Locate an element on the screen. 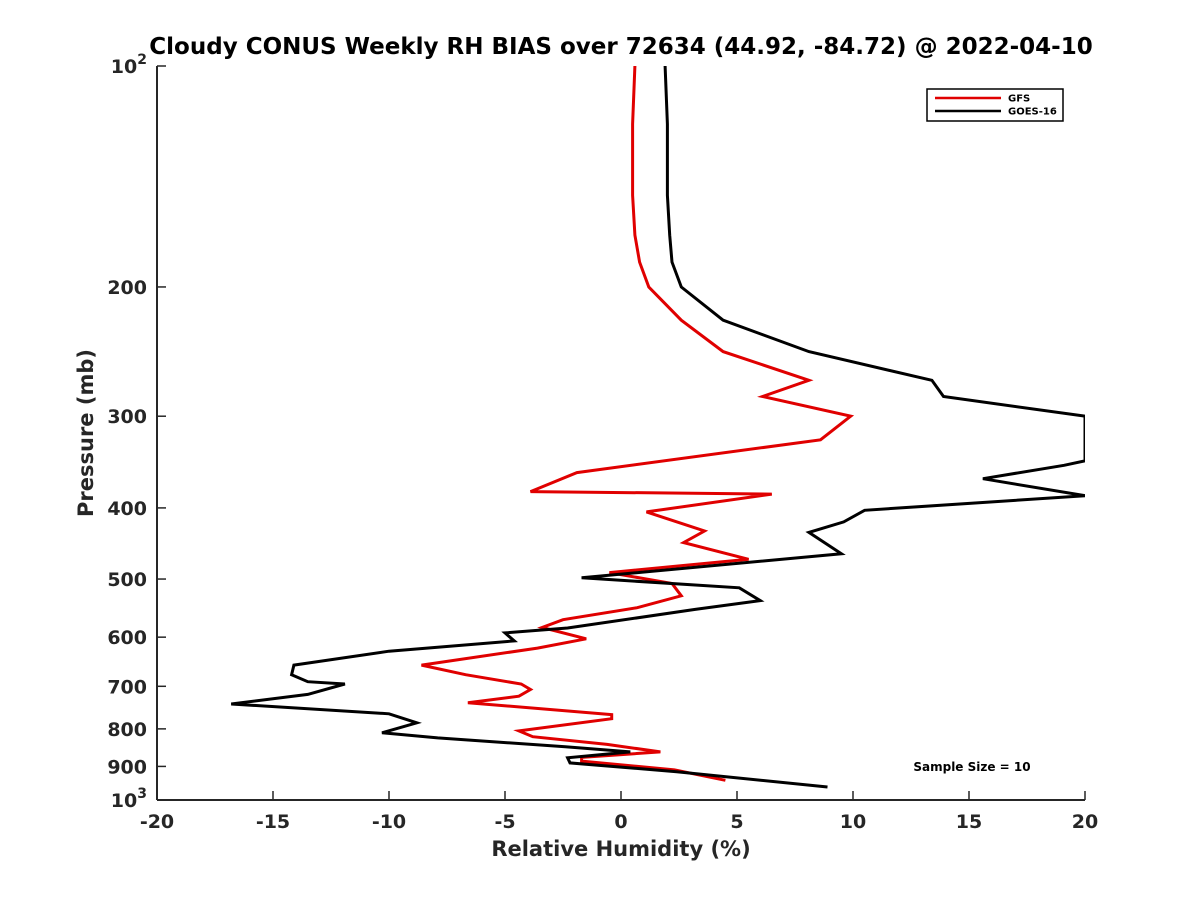  x-tick-label: -15 is located at coordinates (273, 822).